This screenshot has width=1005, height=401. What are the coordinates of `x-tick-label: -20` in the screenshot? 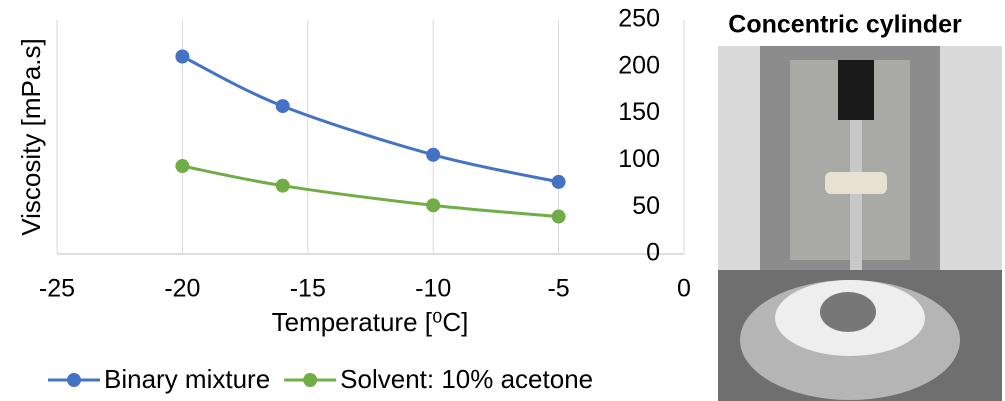 It's located at (182, 289).